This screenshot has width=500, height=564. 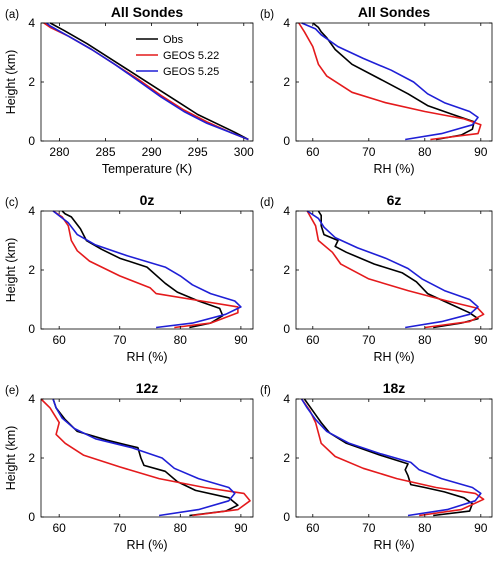 What do you see at coordinates (147, 169) in the screenshot?
I see `x-axis-label: Temperature (K)` at bounding box center [147, 169].